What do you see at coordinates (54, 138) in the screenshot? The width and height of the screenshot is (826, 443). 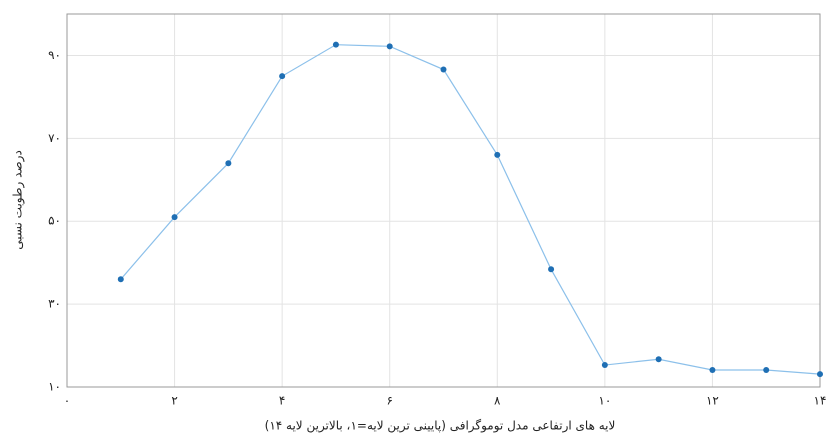 I see `y-tick-label: ۷۰` at bounding box center [54, 138].